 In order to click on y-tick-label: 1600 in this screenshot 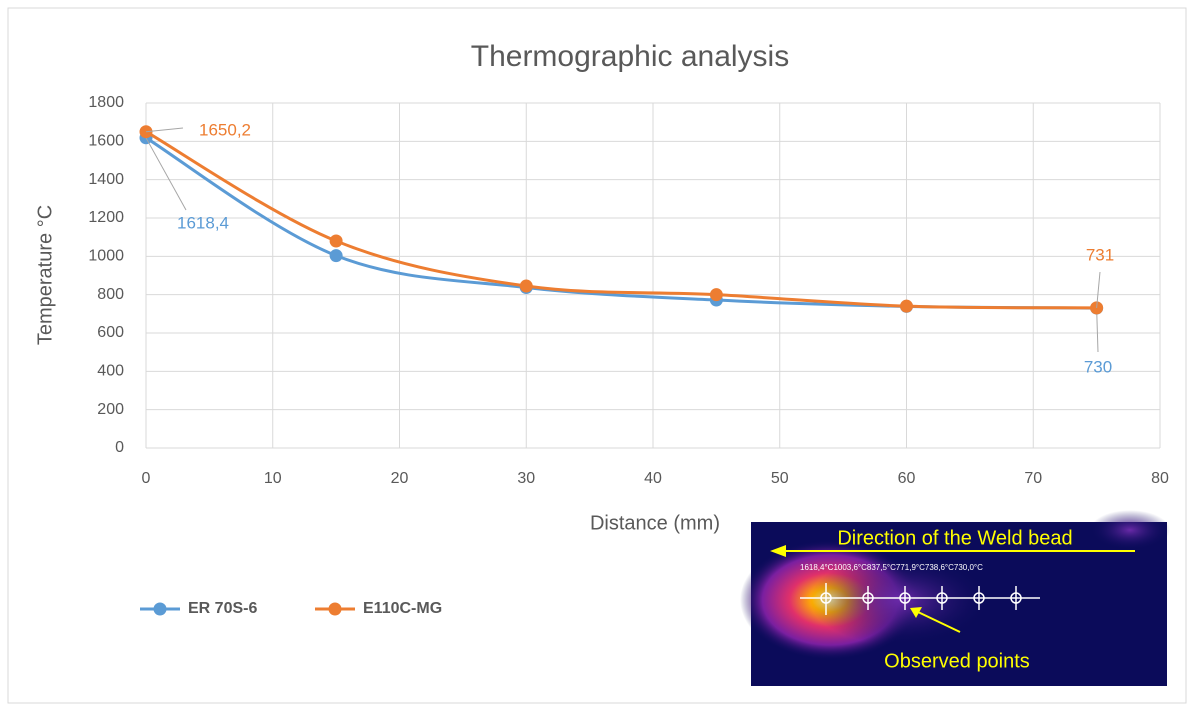, I will do `click(106, 141)`.